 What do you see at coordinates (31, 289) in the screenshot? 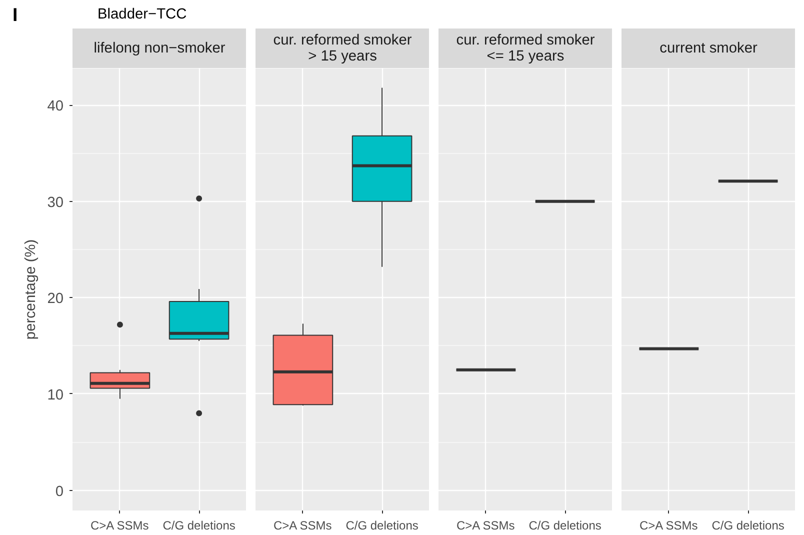
I see `y-axis-title: percentage (%)` at bounding box center [31, 289].